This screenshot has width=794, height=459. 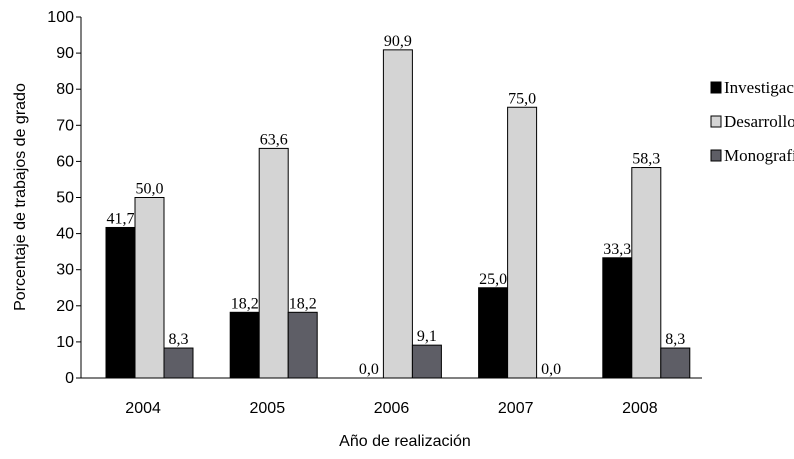 What do you see at coordinates (759, 155) in the screenshot?
I see `legend-label: Monografía` at bounding box center [759, 155].